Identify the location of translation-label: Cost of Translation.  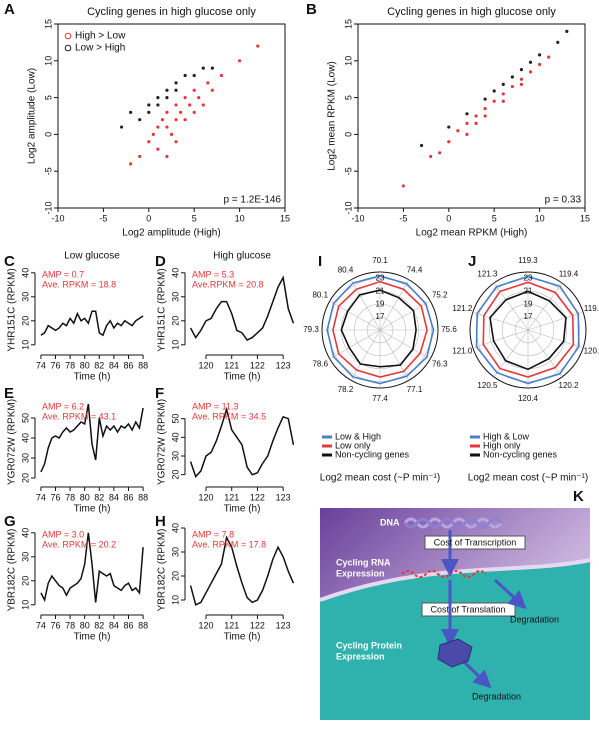
(467, 609).